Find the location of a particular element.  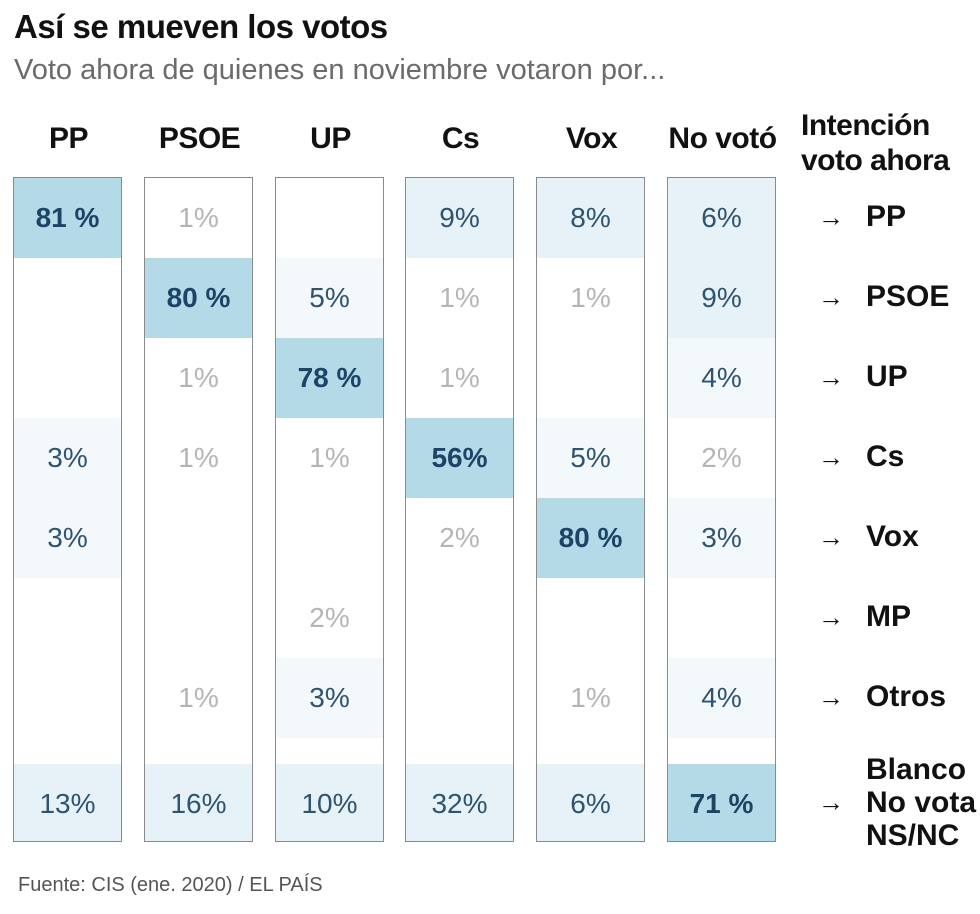

row-label: → PSOE is located at coordinates (883, 297).